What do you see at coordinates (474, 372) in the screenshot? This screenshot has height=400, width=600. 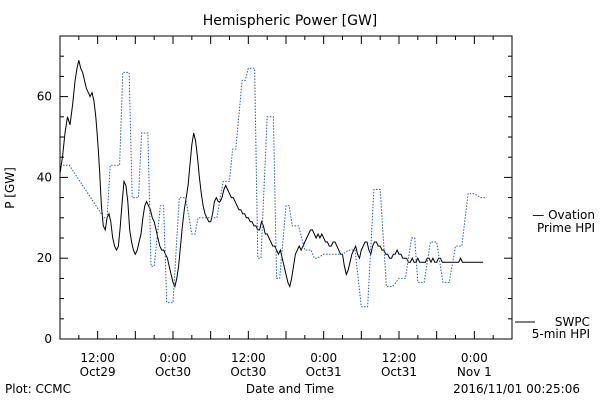 I see `x-tick-date-label: Nov 1` at bounding box center [474, 372].